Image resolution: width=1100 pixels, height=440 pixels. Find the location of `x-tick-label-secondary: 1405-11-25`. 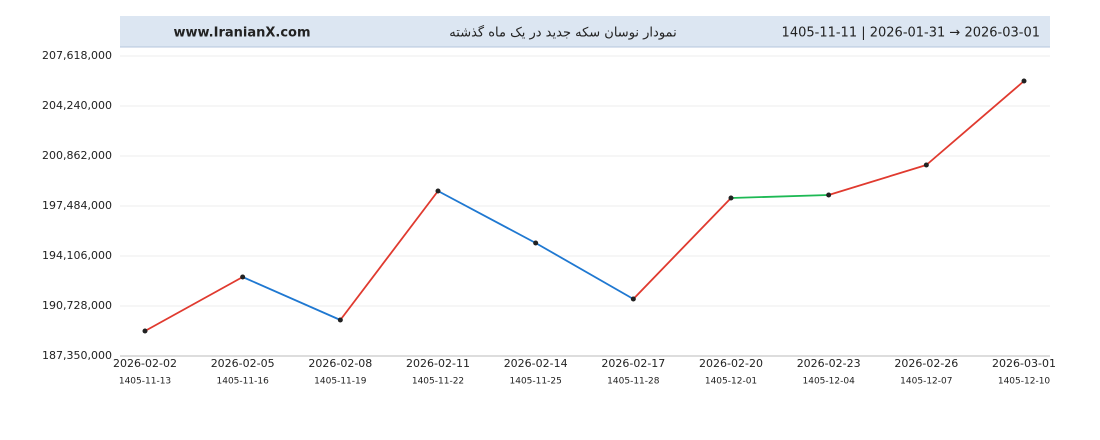

x-tick-label-secondary: 1405-11-25 is located at coordinates (536, 382).